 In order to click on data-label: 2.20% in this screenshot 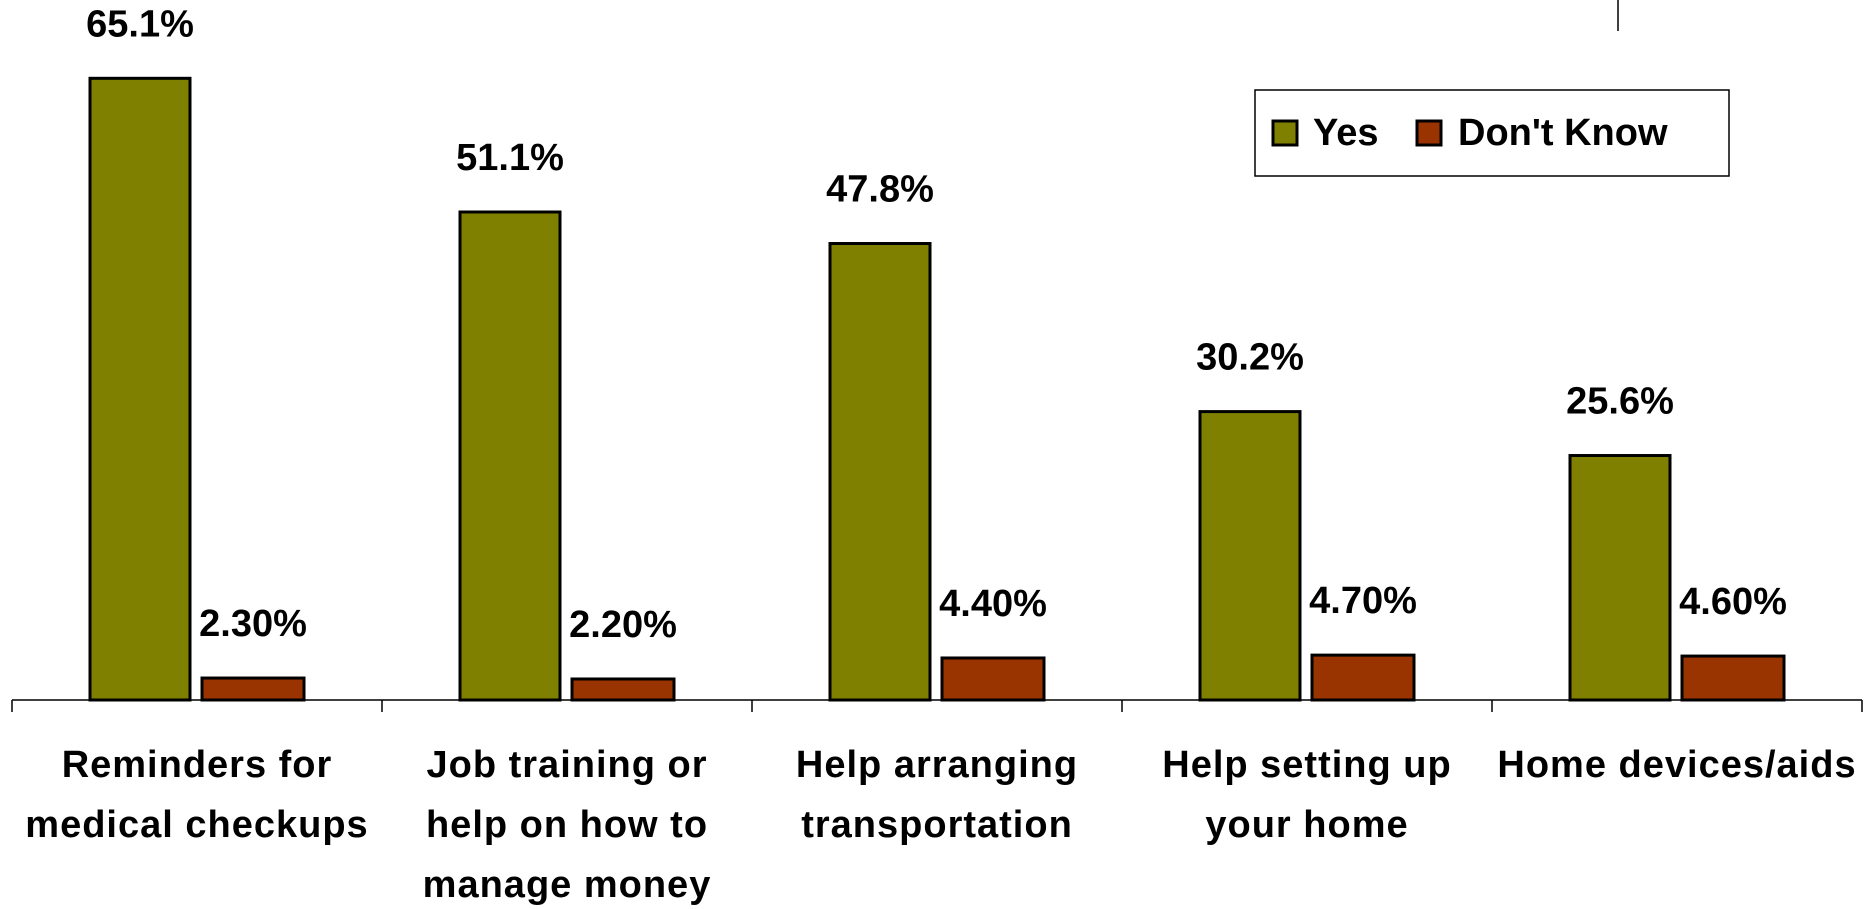, I will do `click(623, 625)`.